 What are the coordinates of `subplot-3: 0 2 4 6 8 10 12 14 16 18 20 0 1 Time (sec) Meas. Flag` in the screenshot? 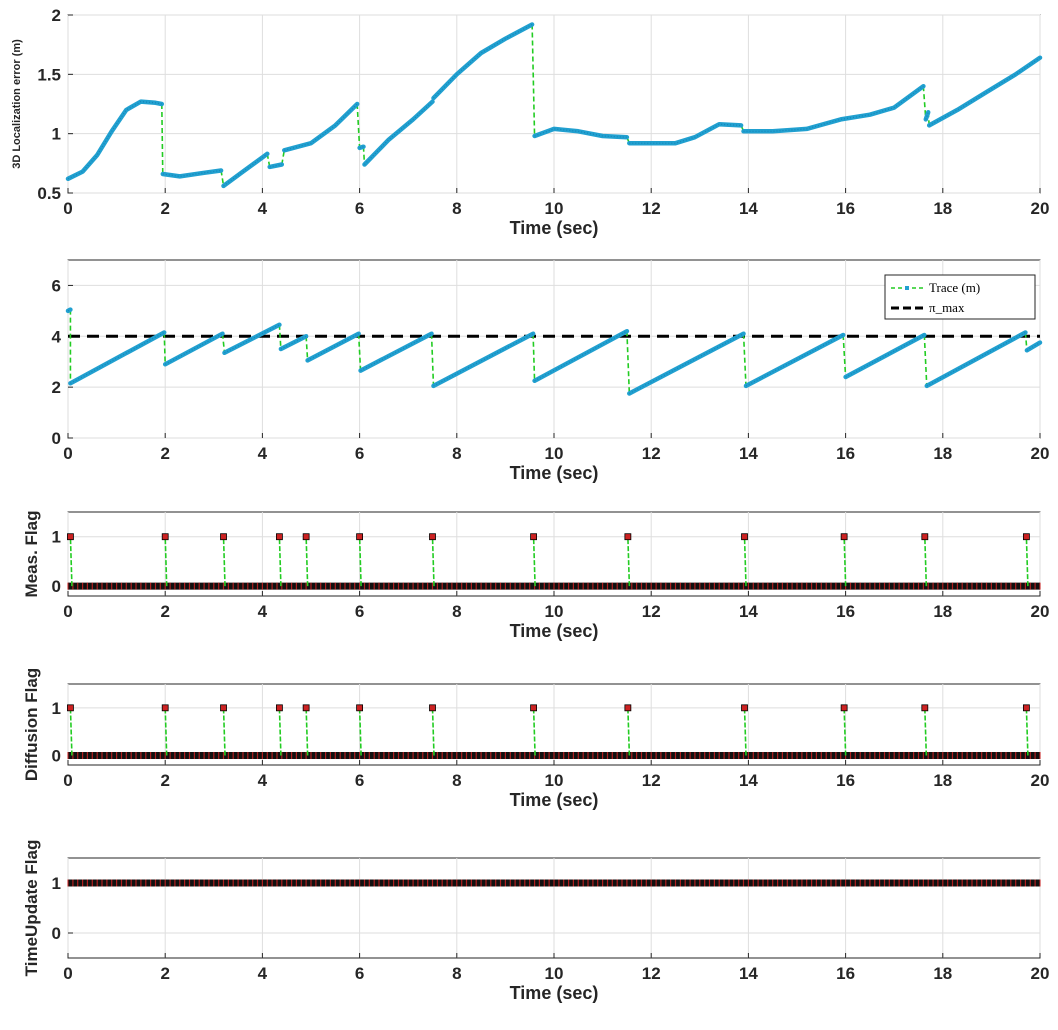 It's located at (535, 576).